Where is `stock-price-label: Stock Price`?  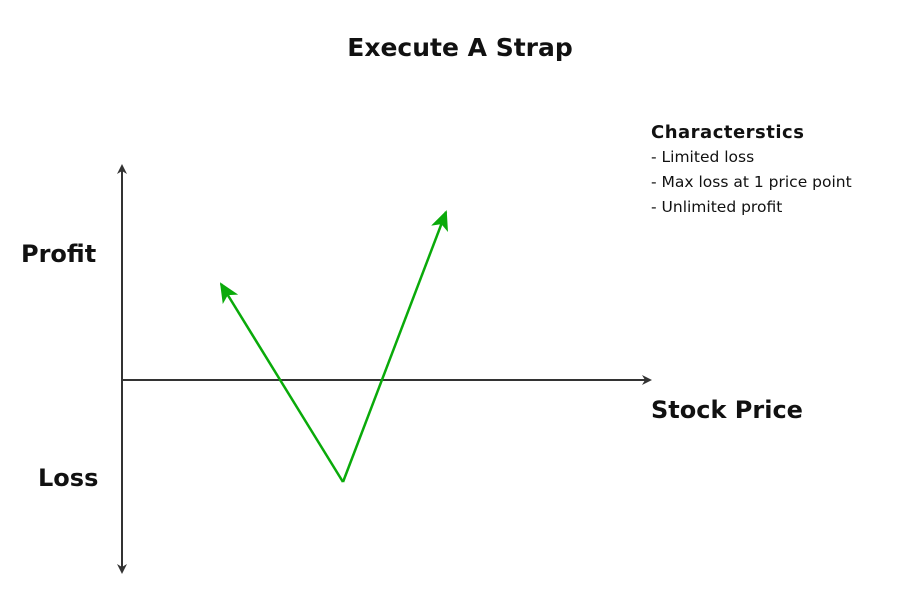
stock-price-label: Stock Price is located at coordinates (727, 410).